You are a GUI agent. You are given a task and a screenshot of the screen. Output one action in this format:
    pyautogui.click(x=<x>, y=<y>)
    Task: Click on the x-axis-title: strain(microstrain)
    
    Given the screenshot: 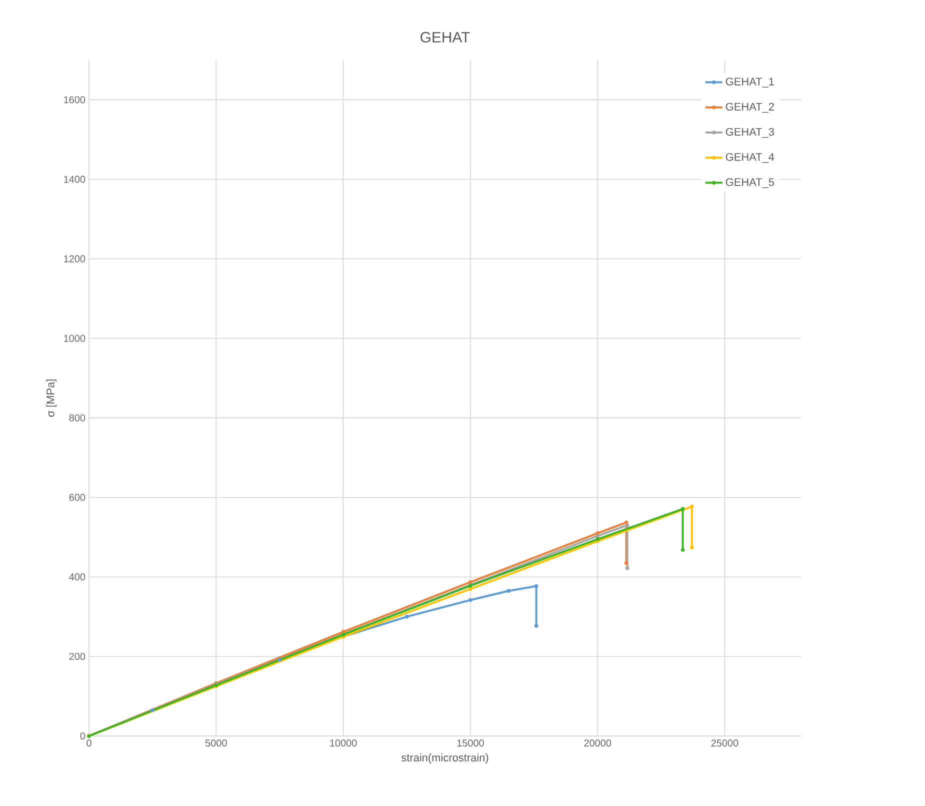 What is the action you would take?
    pyautogui.click(x=444, y=758)
    